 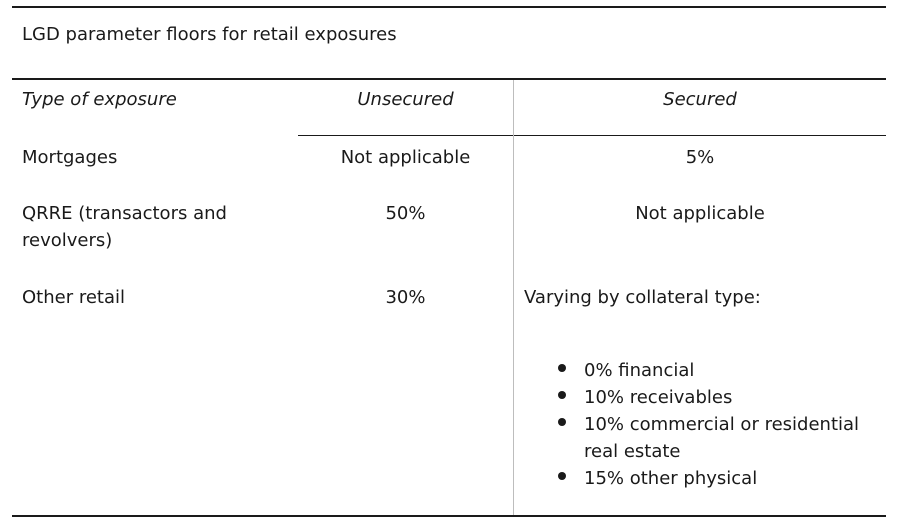 What do you see at coordinates (405, 157) in the screenshot?
I see `row-mortgages-unsecured: Not applicable` at bounding box center [405, 157].